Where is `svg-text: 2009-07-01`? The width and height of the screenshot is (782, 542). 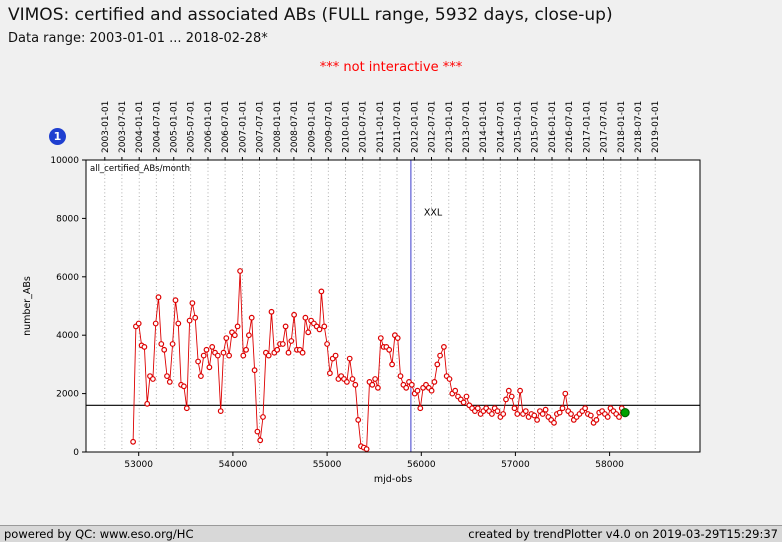
svg-text: 2009-07-01 is located at coordinates (329, 127).